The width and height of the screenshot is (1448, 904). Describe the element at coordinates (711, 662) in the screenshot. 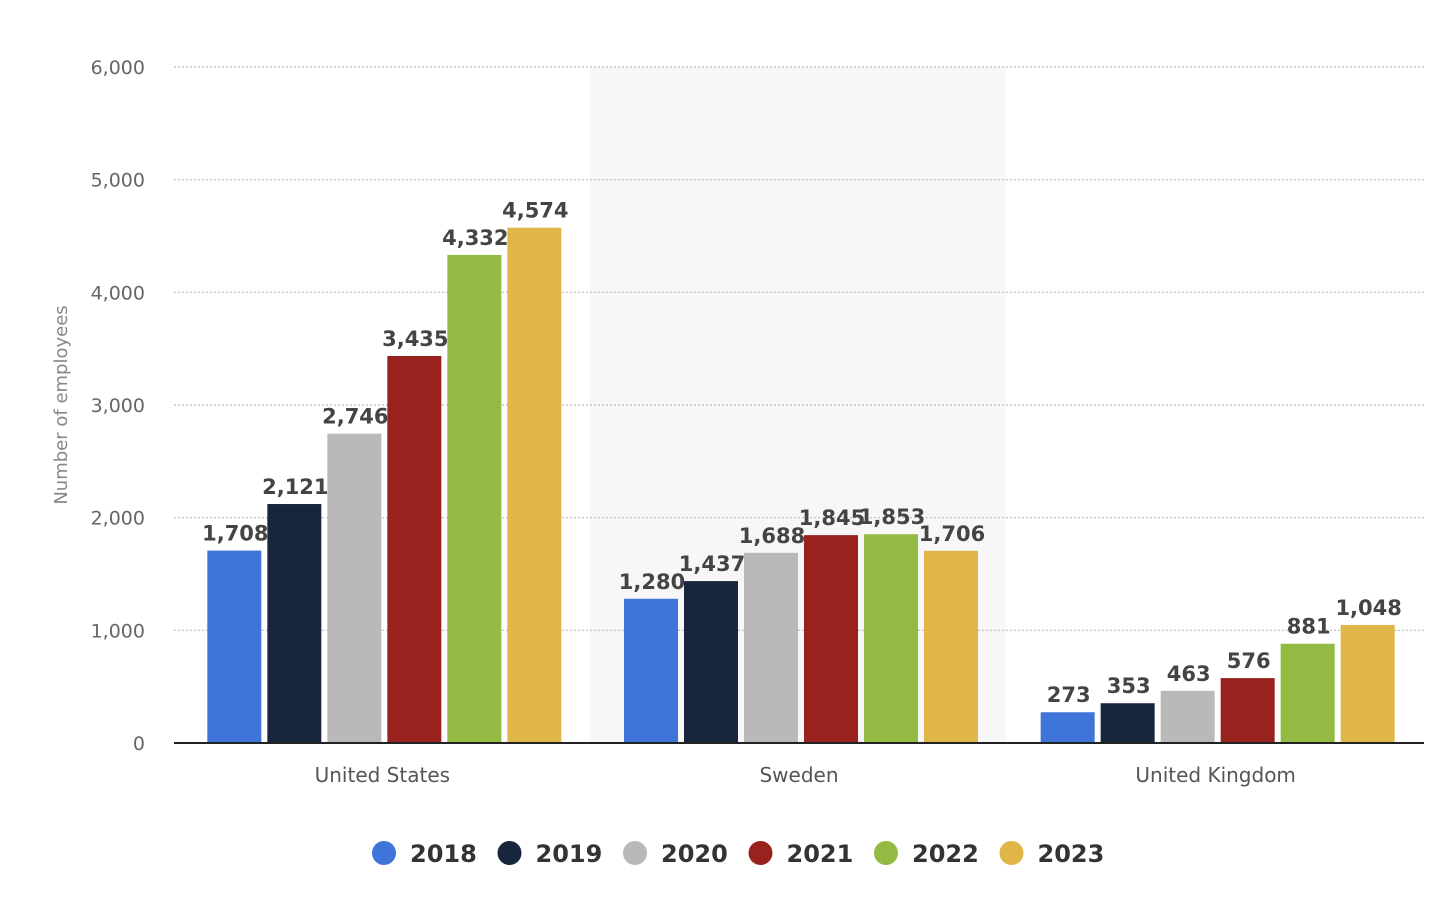

I see `bar-sweden-2019` at that location.